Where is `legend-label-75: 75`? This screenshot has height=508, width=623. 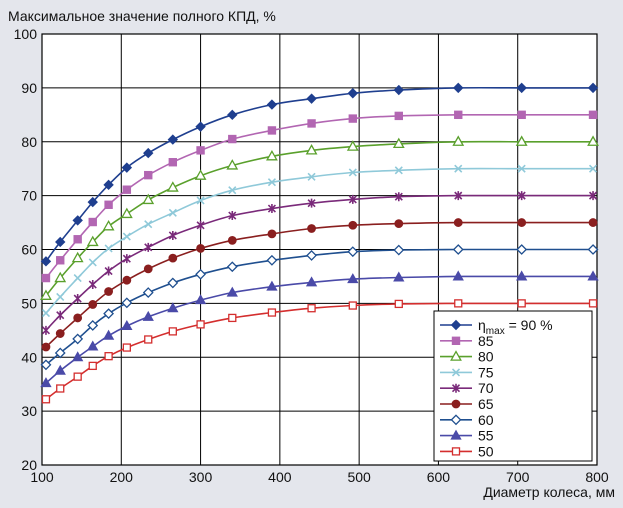
legend-label-75: 75 is located at coordinates (486, 372).